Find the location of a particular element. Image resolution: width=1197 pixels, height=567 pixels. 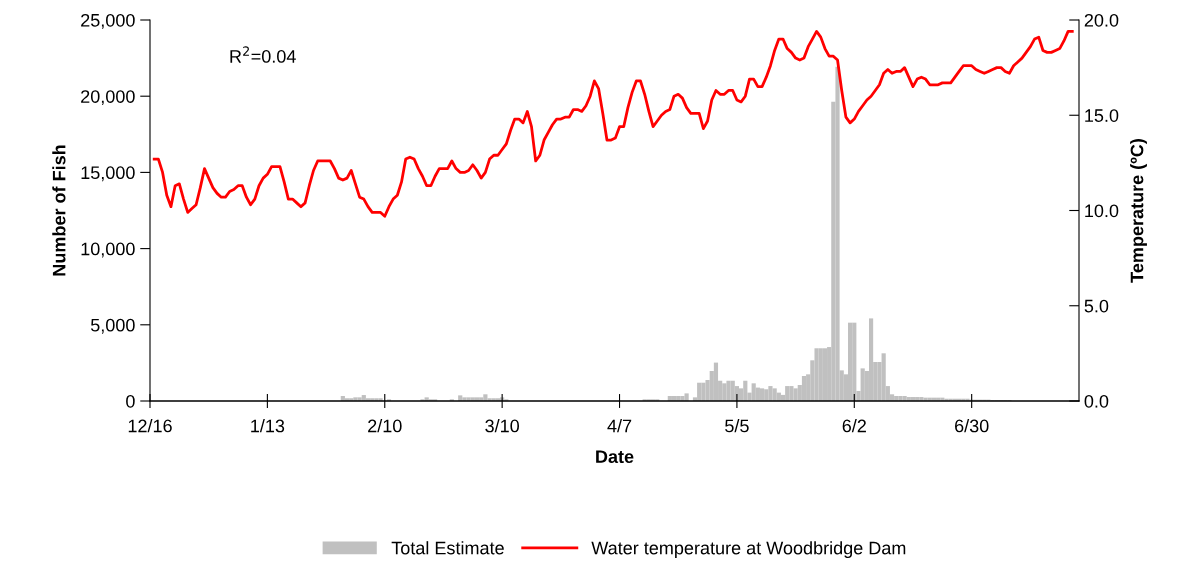

y-tick-label: 20,000 is located at coordinates (108, 98).